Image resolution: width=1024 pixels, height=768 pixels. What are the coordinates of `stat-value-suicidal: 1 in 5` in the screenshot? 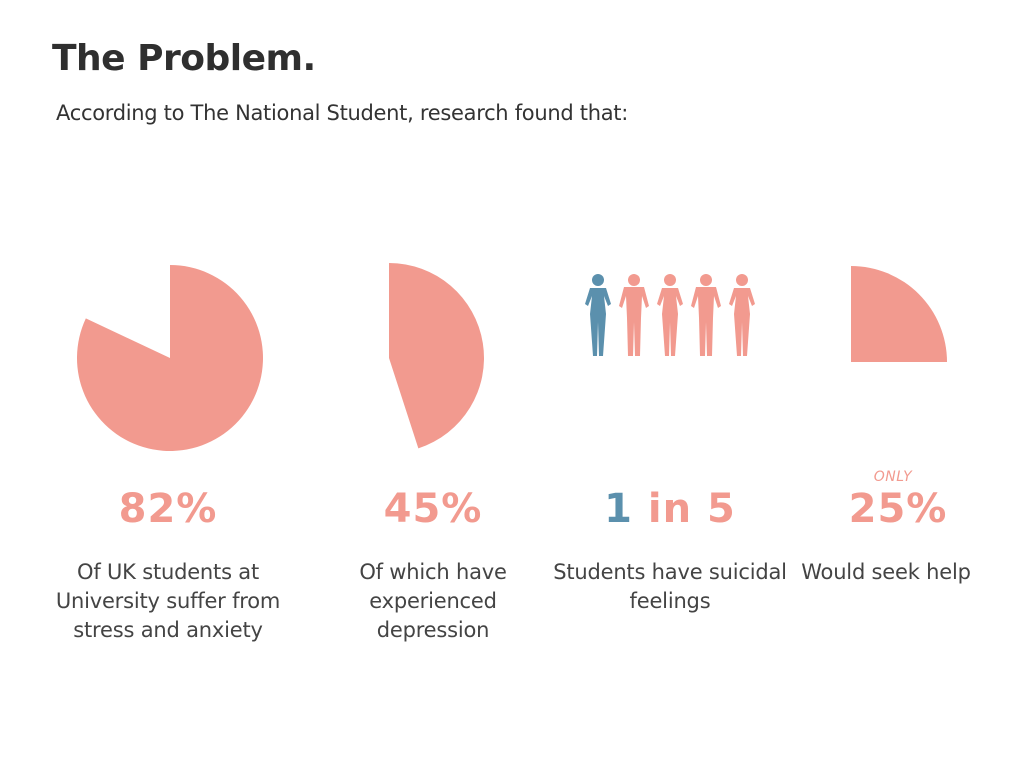 It's located at (670, 509).